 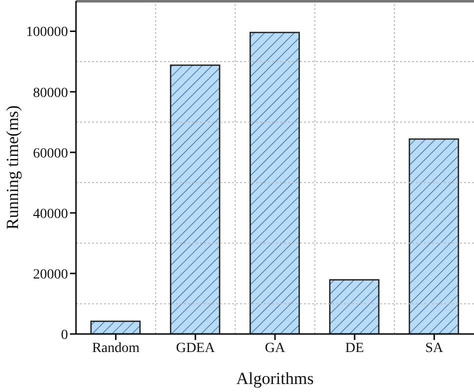 I want to click on y-tick-label: 100000, so click(x=47, y=32).